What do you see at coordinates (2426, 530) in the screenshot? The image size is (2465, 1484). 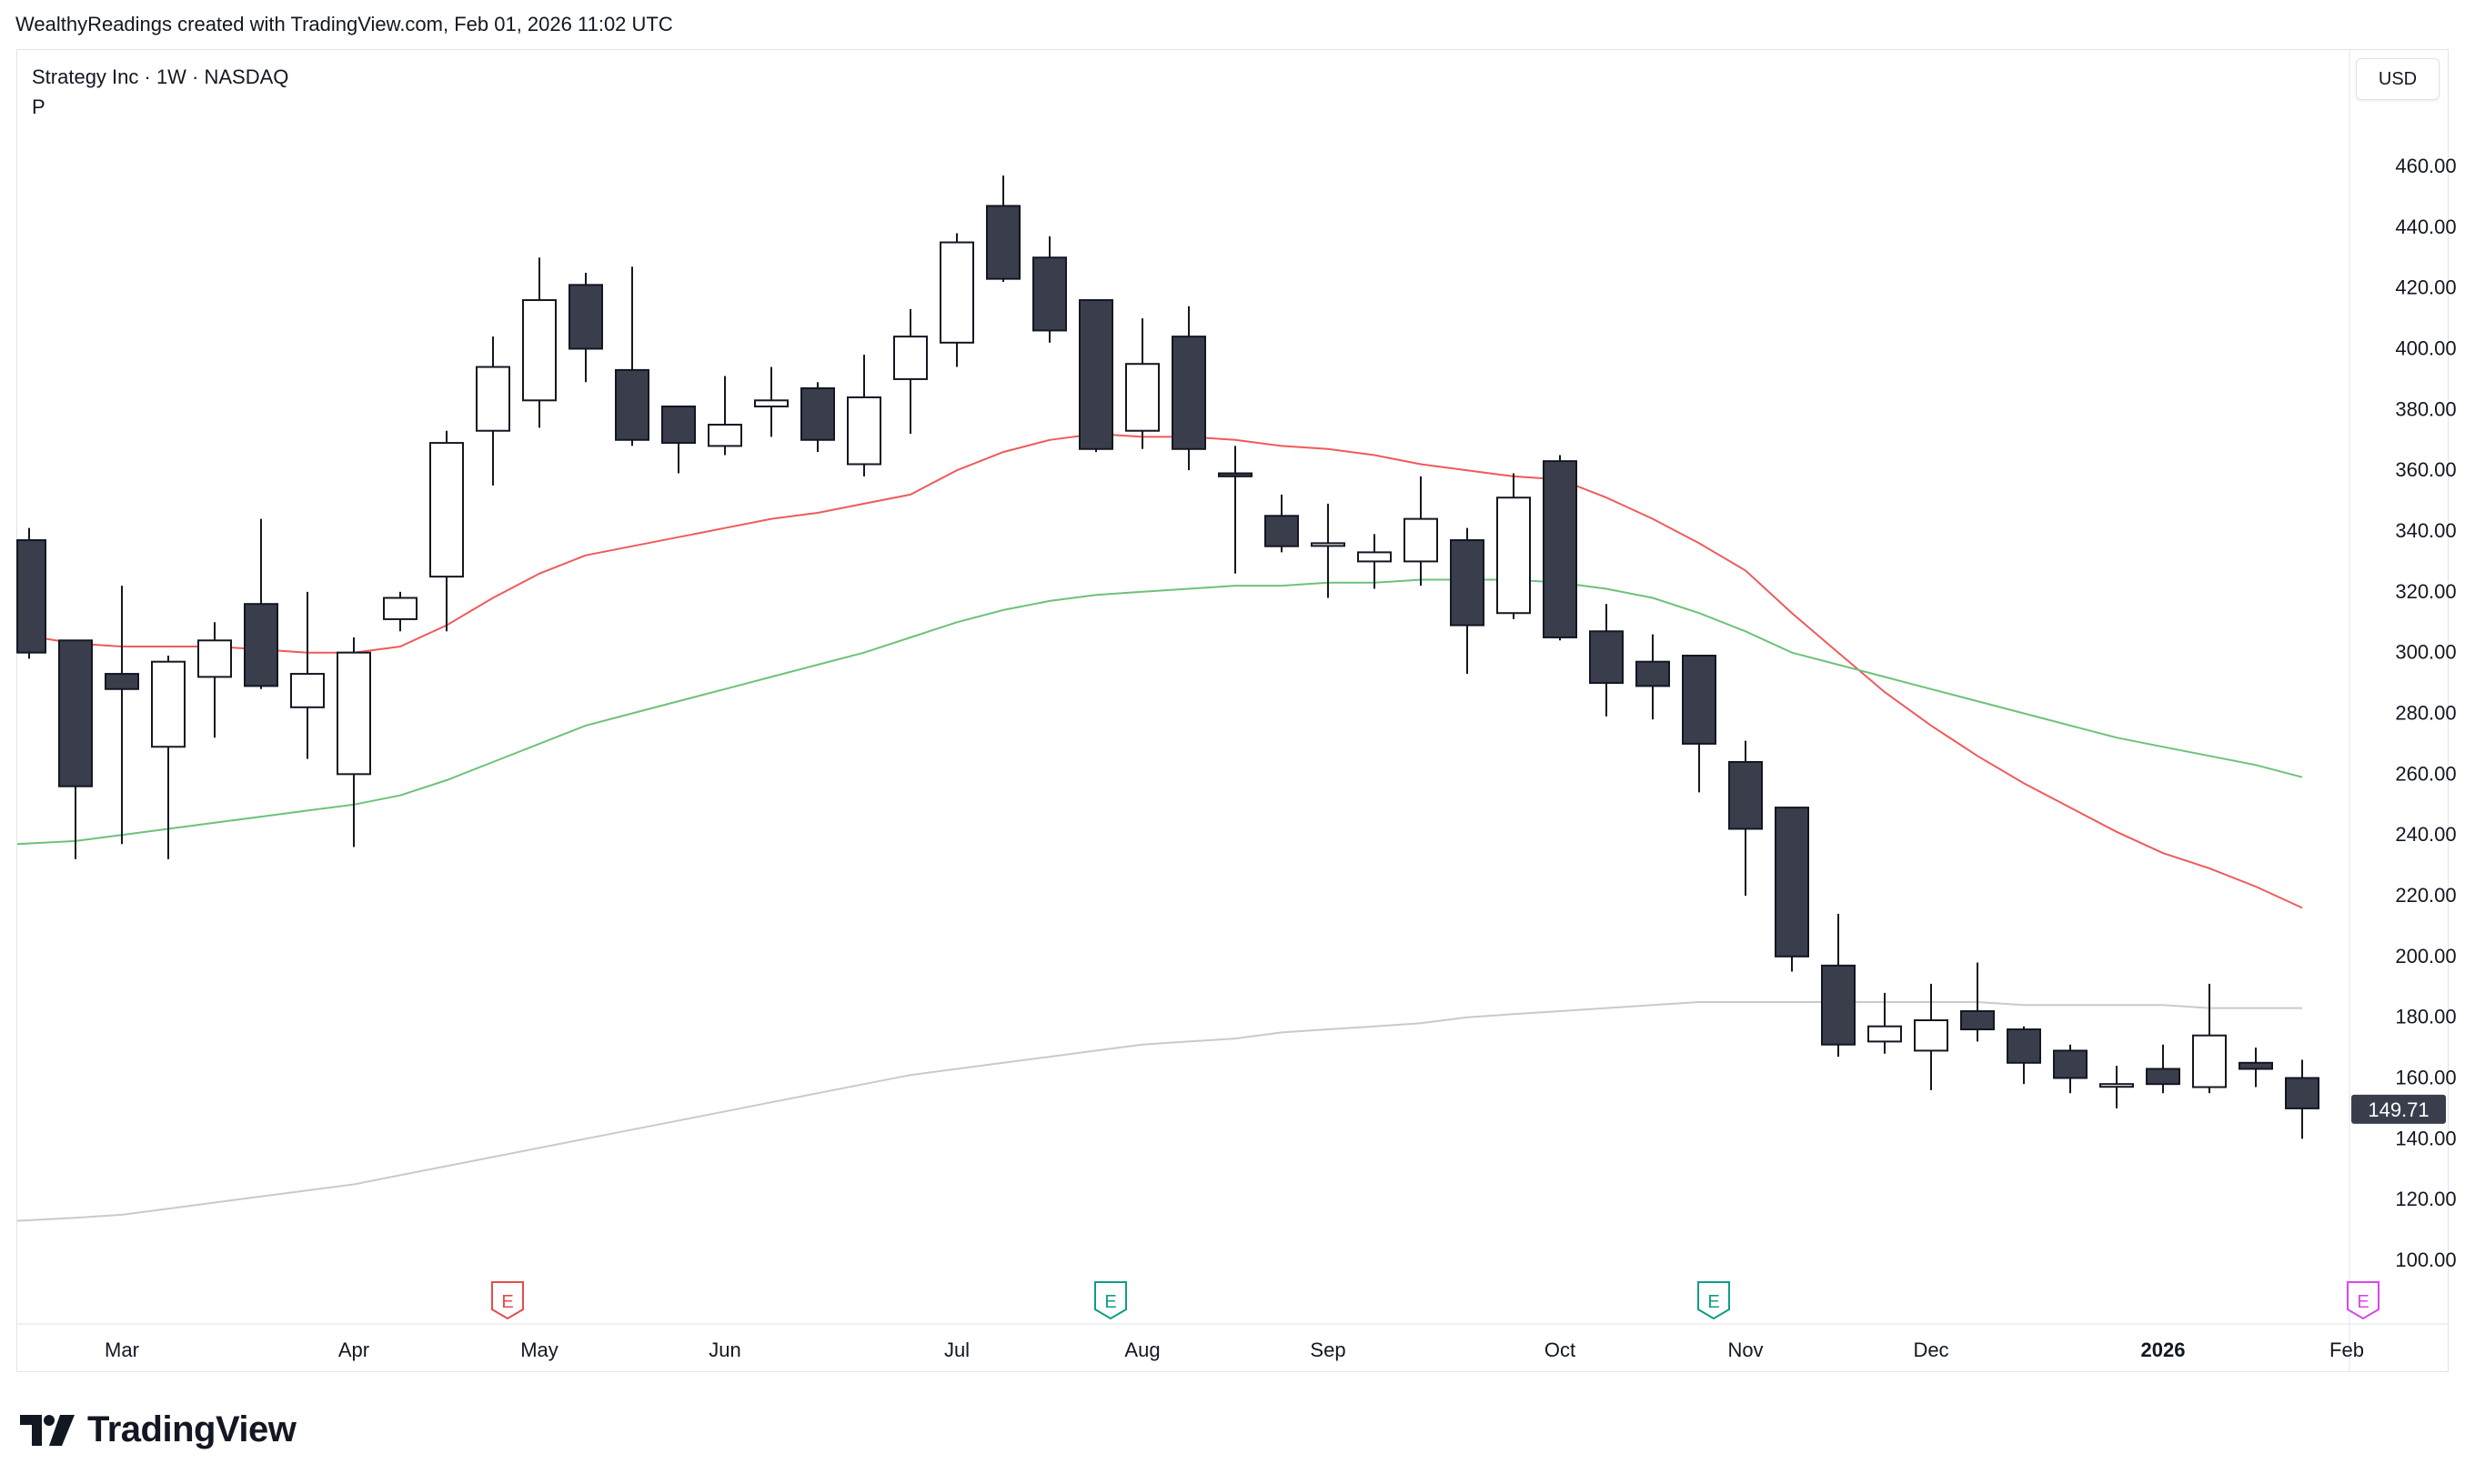 I see `price-tick-label: 340.00` at bounding box center [2426, 530].